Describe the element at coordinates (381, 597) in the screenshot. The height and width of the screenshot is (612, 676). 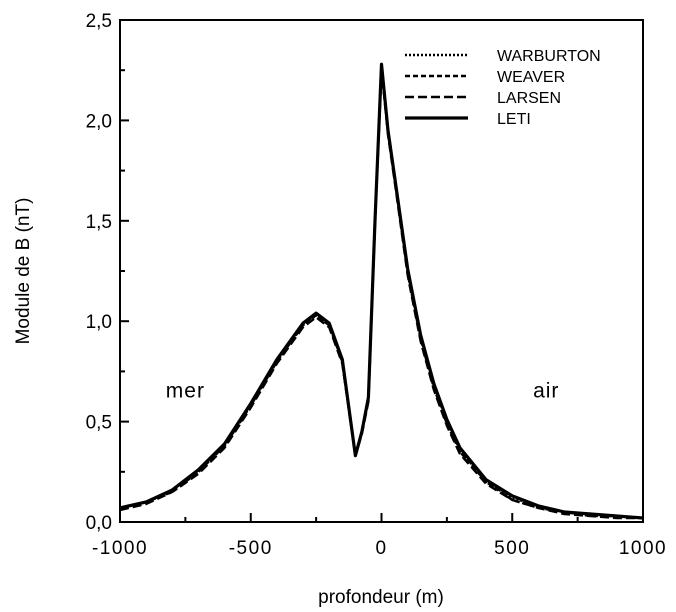
I see `x-axis-title: profondeur (m)` at that location.